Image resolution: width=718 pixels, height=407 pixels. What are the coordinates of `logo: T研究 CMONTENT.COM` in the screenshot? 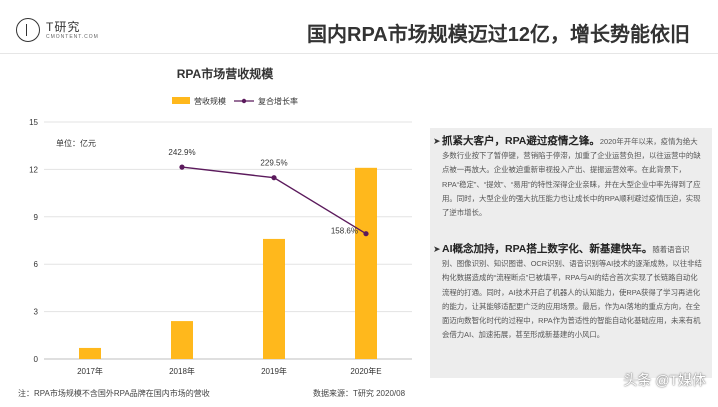 It's located at (71, 31).